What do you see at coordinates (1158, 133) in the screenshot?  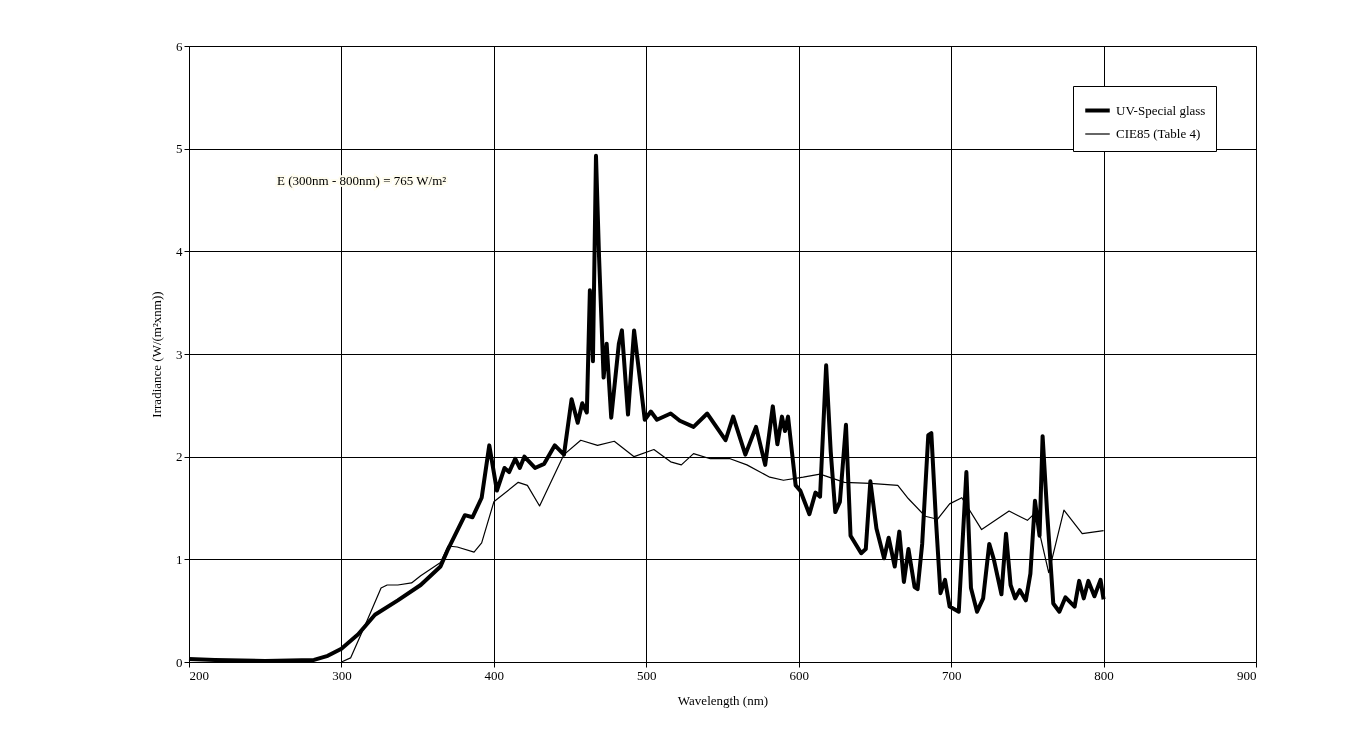 I see `legend-label: CIE85 (Table 4)` at bounding box center [1158, 133].